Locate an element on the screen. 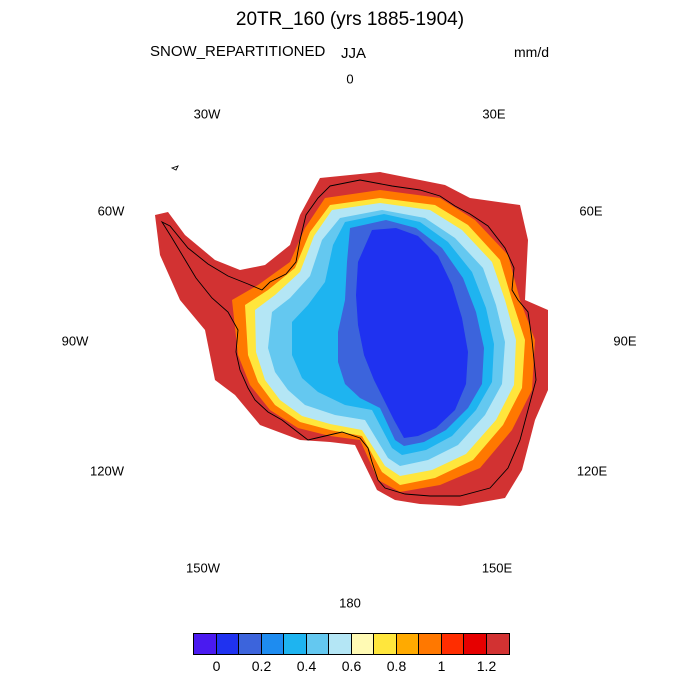 Image resolution: width=700 pixels, height=700 pixels. lon-label-150e: 150E is located at coordinates (497, 568).